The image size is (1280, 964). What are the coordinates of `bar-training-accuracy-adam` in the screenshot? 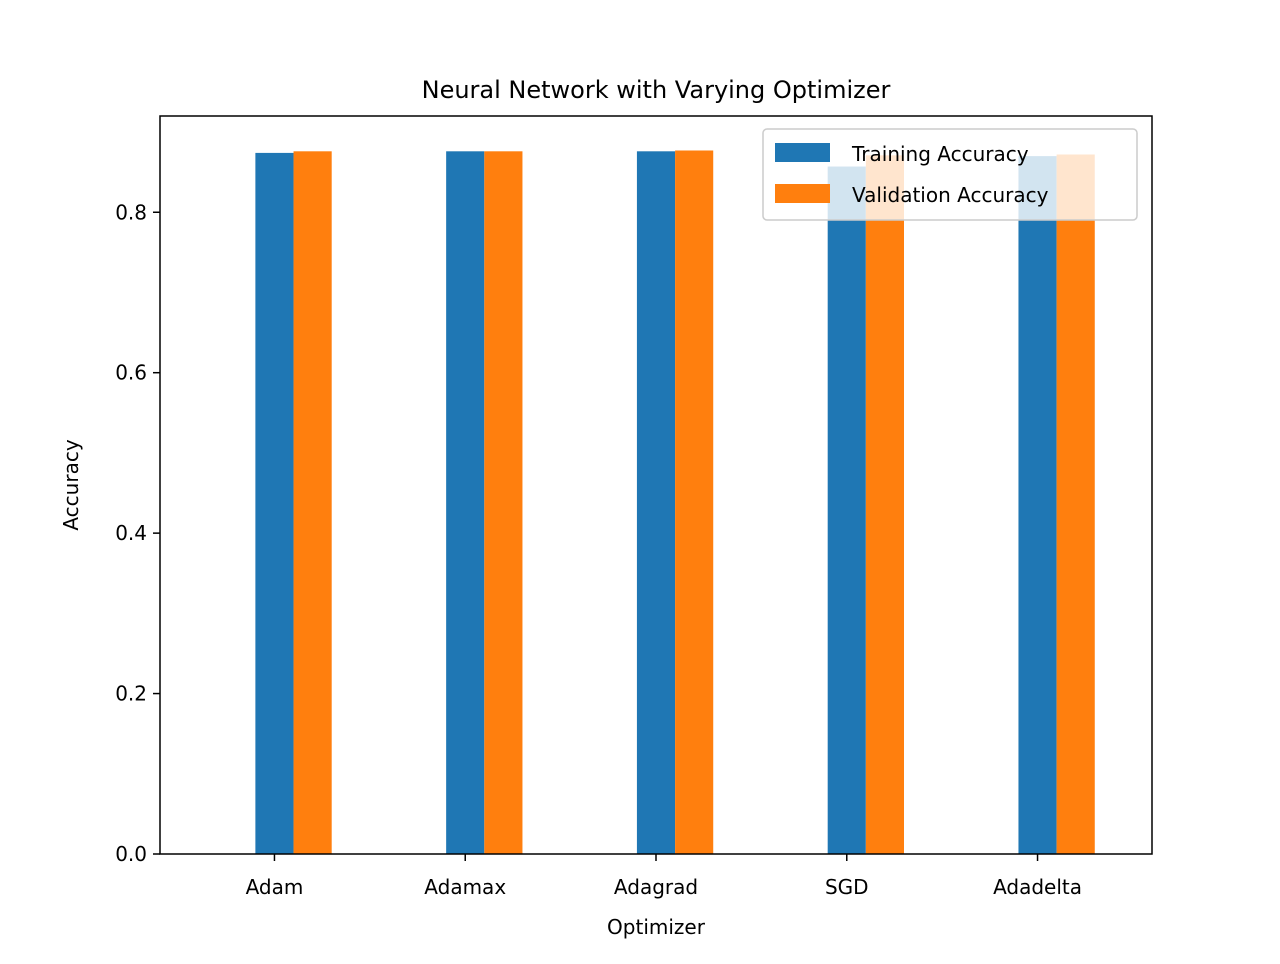 It's located at (274, 503).